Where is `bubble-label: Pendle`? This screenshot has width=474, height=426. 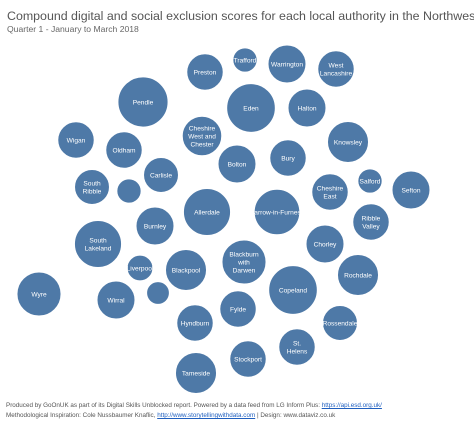 bubble-label: Pendle is located at coordinates (143, 102).